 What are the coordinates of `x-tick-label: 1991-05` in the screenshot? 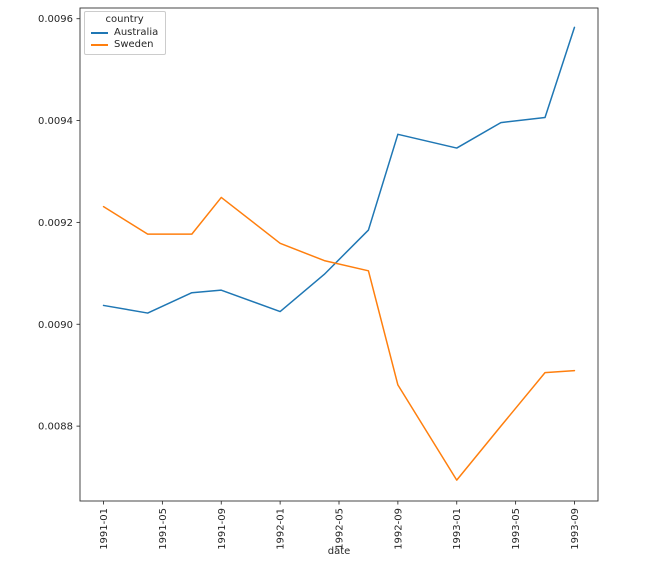 It's located at (163, 529).